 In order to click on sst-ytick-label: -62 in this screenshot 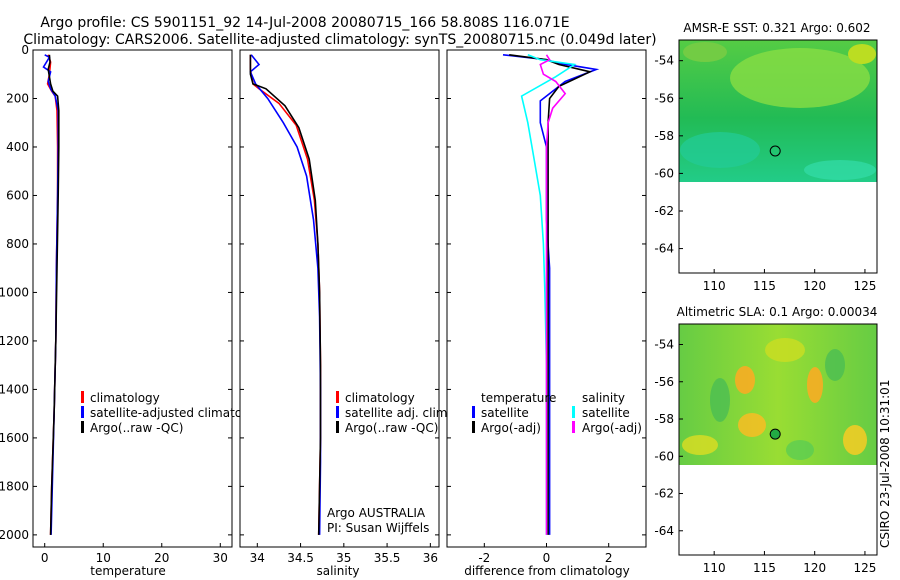, I will do `click(664, 211)`.